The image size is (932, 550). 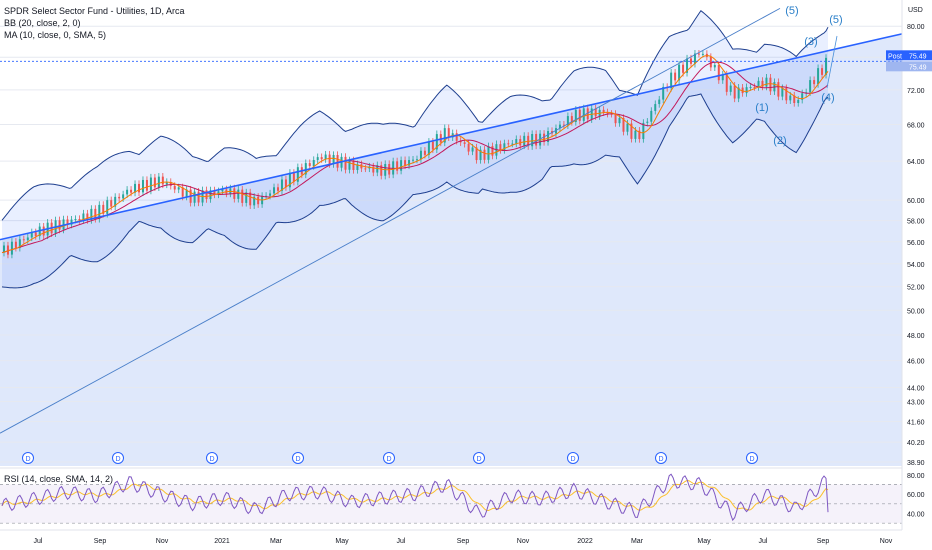 What do you see at coordinates (916, 311) in the screenshot?
I see `price-tick-label: 50.00` at bounding box center [916, 311].